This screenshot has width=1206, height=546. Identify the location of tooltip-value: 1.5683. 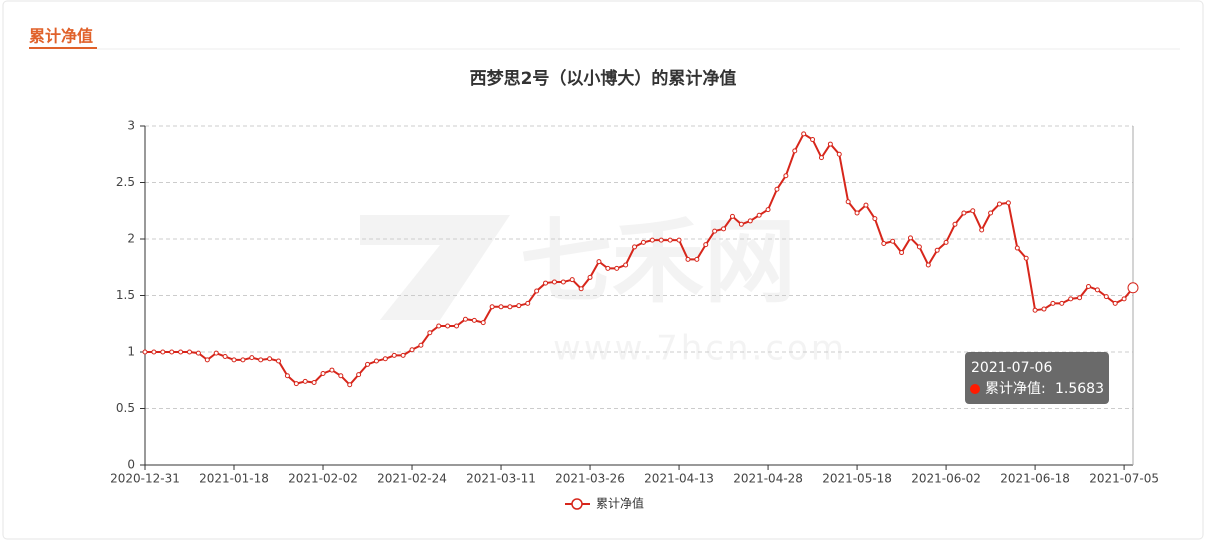
(1079, 389).